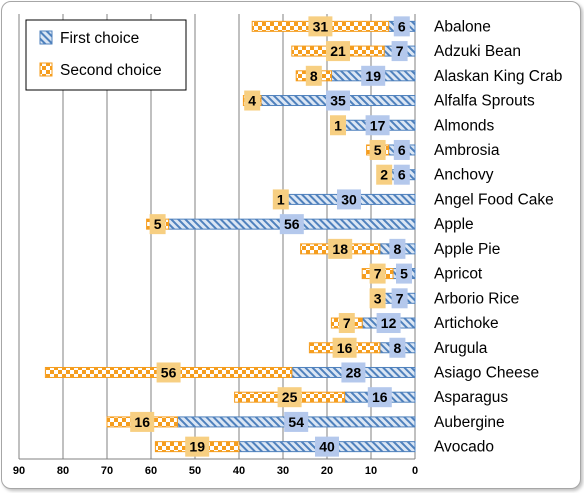 The image size is (584, 493). Describe the element at coordinates (99, 38) in the screenshot. I see `legend-label-first: First choice` at that location.